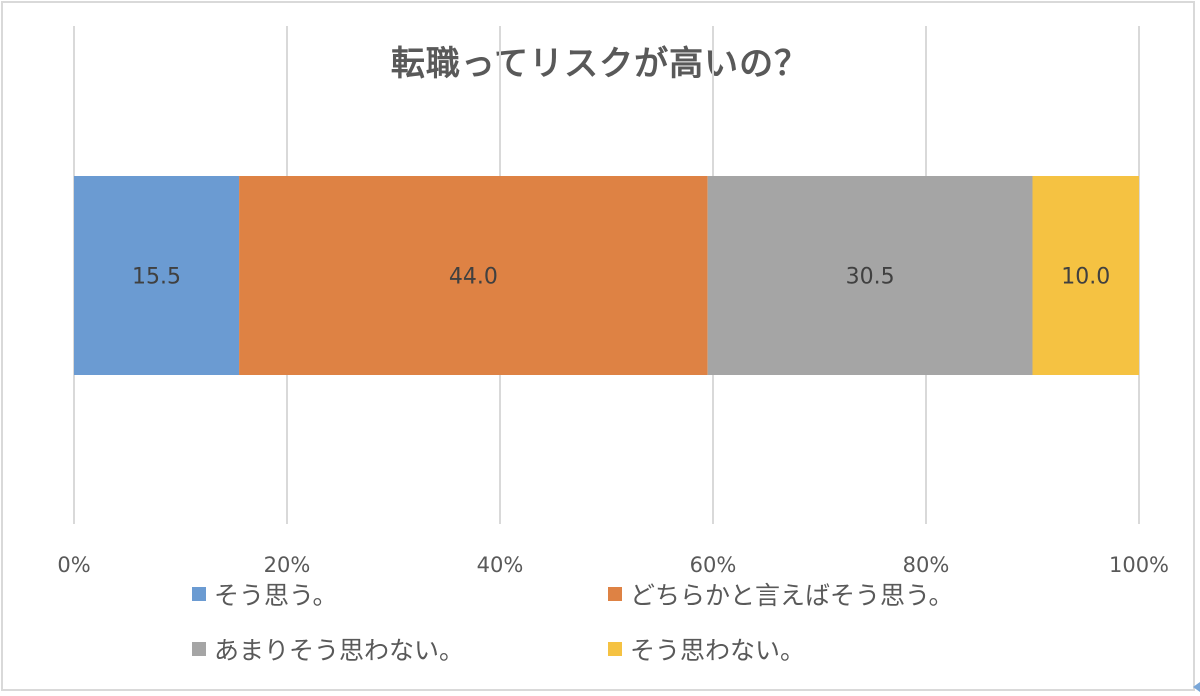 This screenshot has width=1200, height=696. I want to click on x-tick-label-3: 60%, so click(713, 565).